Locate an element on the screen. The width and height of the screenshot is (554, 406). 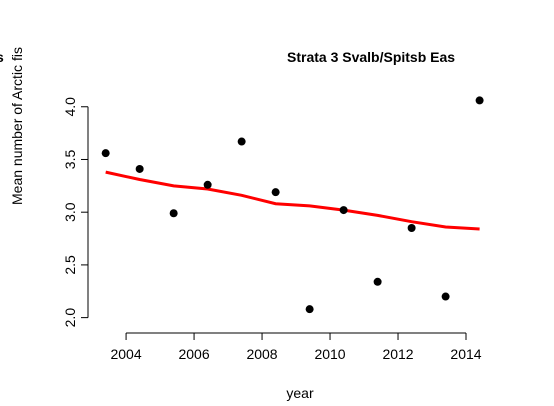
x-tick-label: 2008 is located at coordinates (261, 354).